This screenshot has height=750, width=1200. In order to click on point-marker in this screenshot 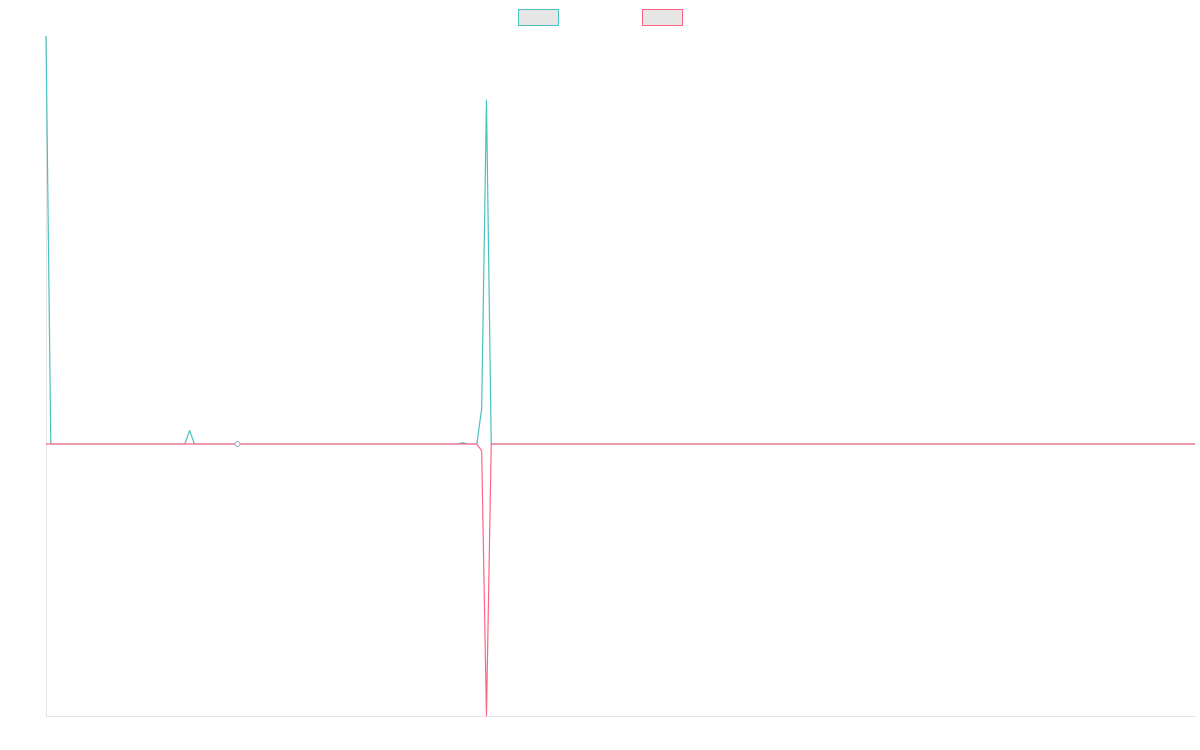, I will do `click(237, 444)`.